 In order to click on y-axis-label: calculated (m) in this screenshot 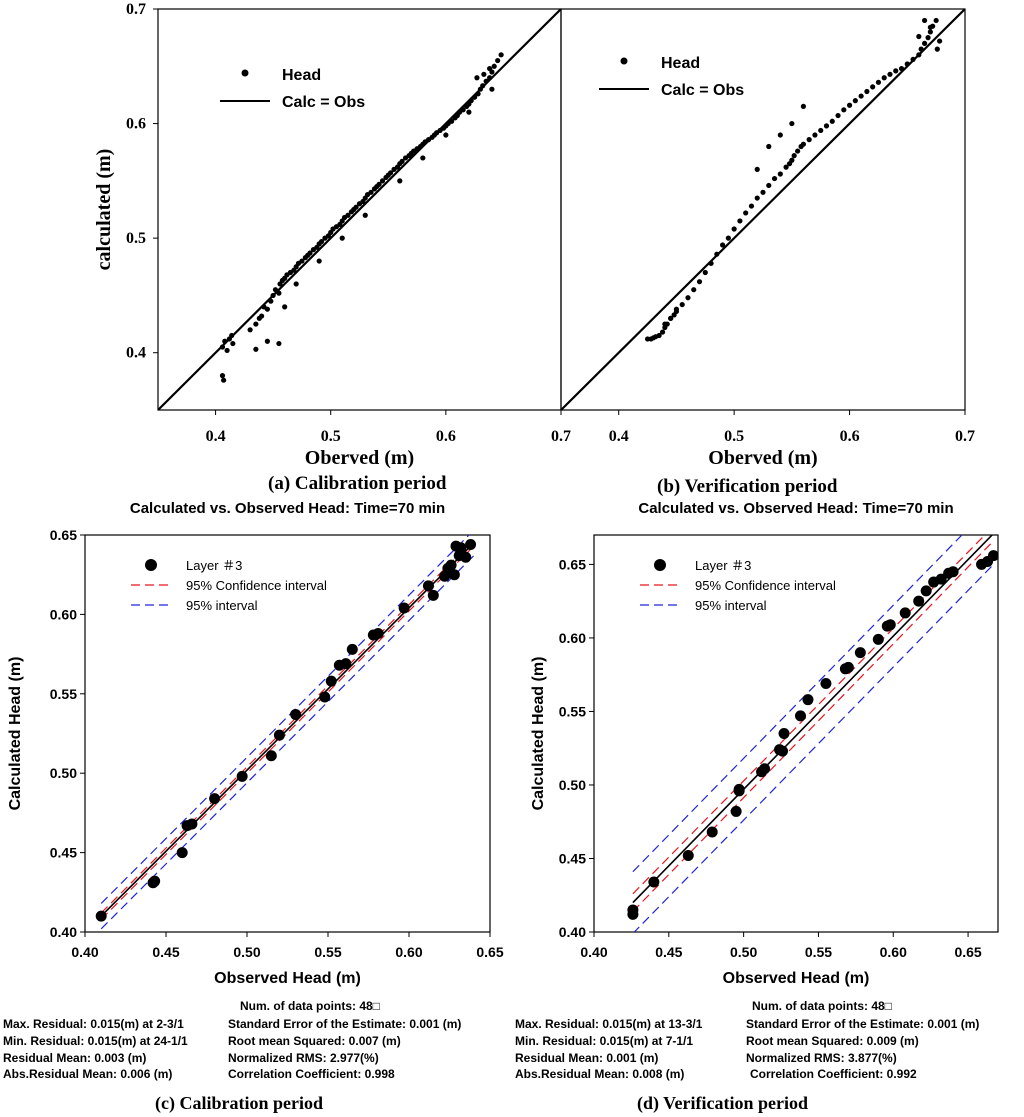, I will do `click(104, 210)`.